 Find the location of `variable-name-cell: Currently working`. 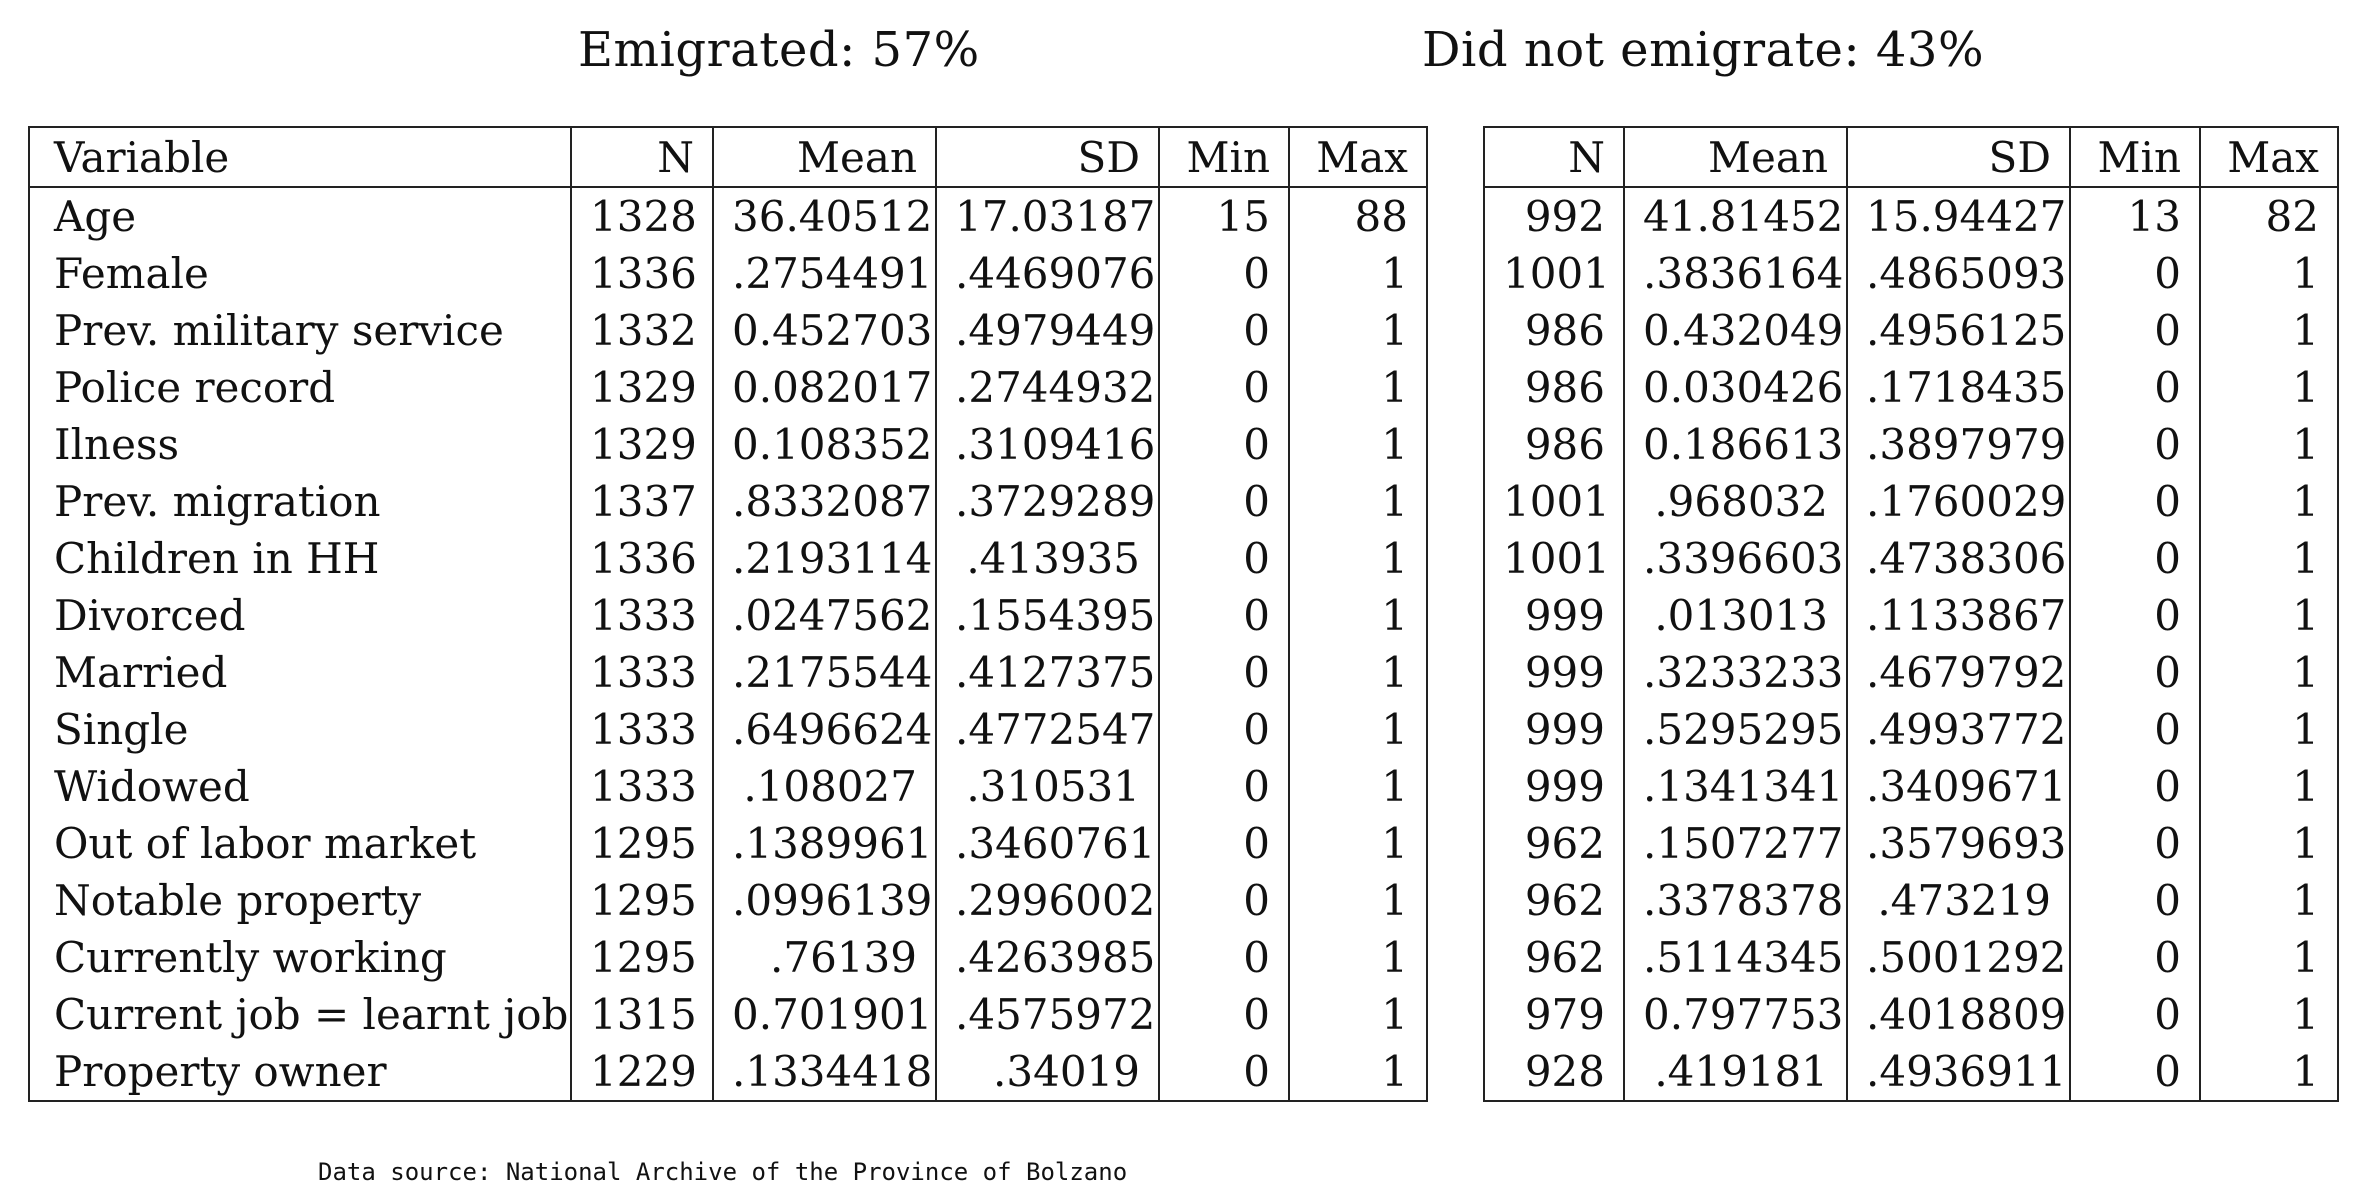

variable-name-cell: Currently working is located at coordinates (300, 957).